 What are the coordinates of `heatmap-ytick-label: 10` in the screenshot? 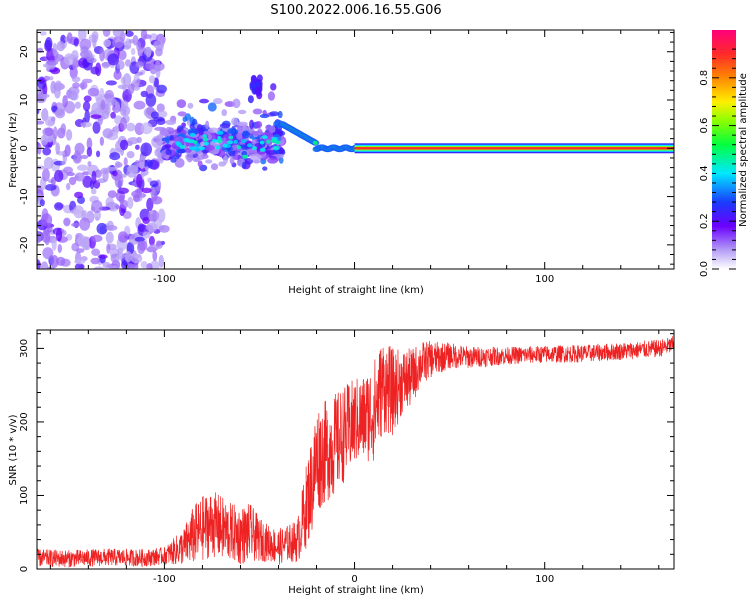 It's located at (24, 100).